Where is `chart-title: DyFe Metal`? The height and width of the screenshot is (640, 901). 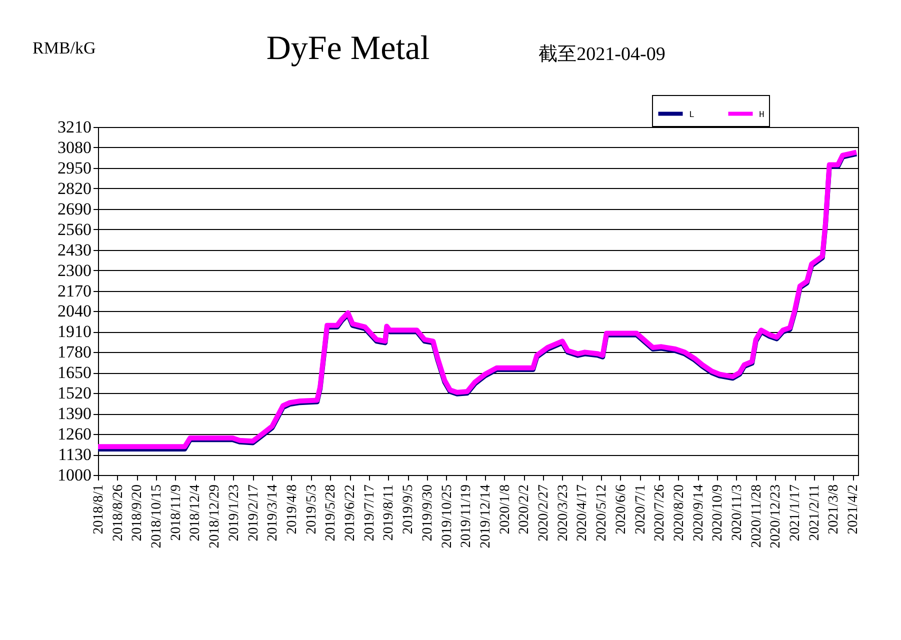
chart-title: DyFe Metal is located at coordinates (348, 48).